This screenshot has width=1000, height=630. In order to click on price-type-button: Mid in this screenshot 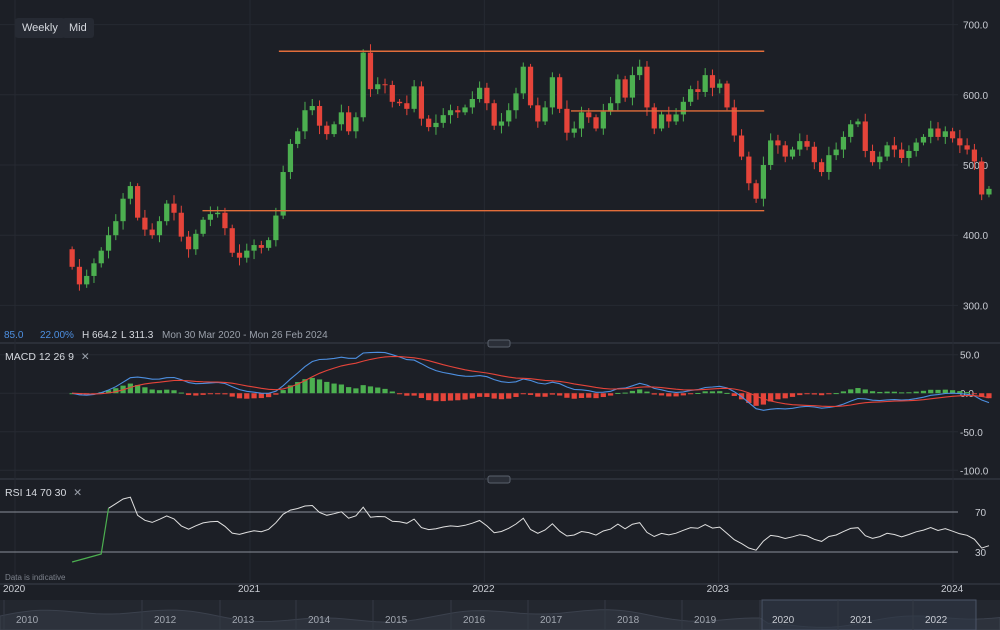, I will do `click(78, 28)`.